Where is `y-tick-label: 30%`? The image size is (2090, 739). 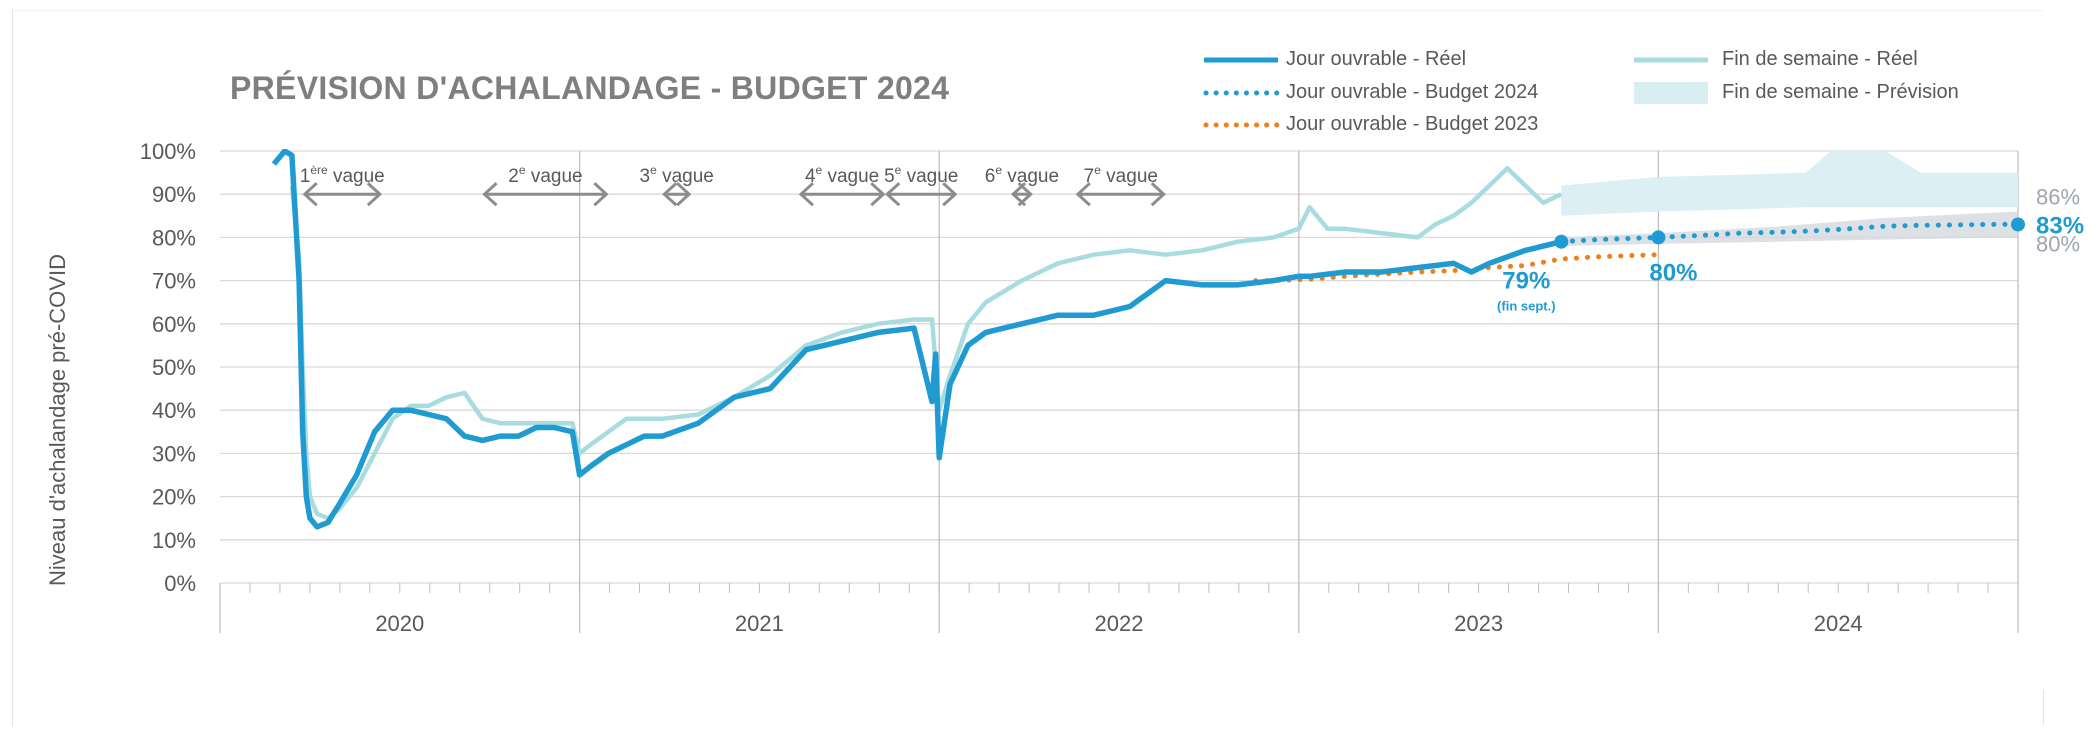 y-tick-label: 30% is located at coordinates (174, 453).